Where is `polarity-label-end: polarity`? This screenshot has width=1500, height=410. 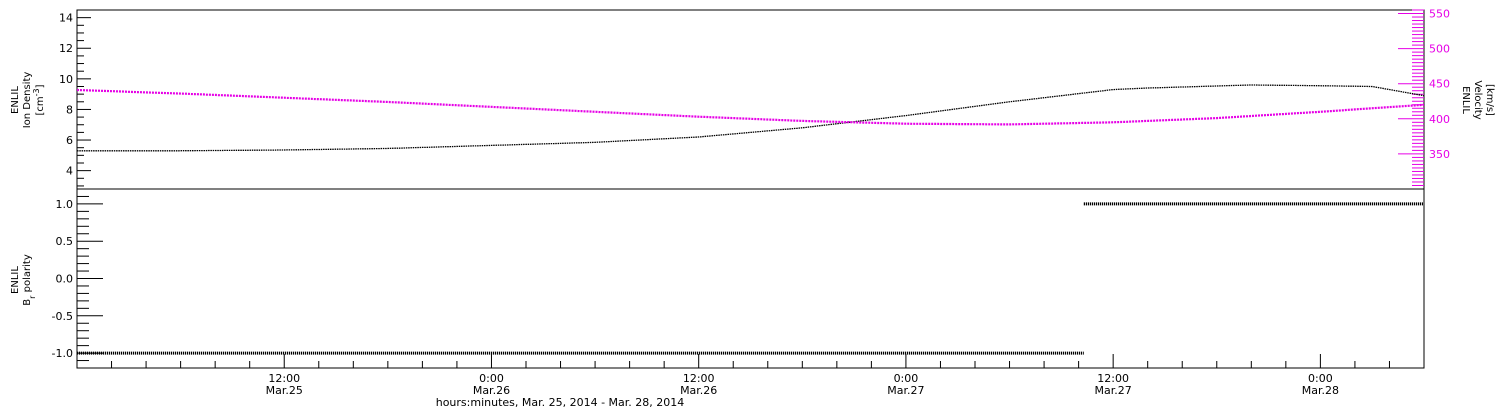
polarity-label-end: polarity is located at coordinates (27, 274).